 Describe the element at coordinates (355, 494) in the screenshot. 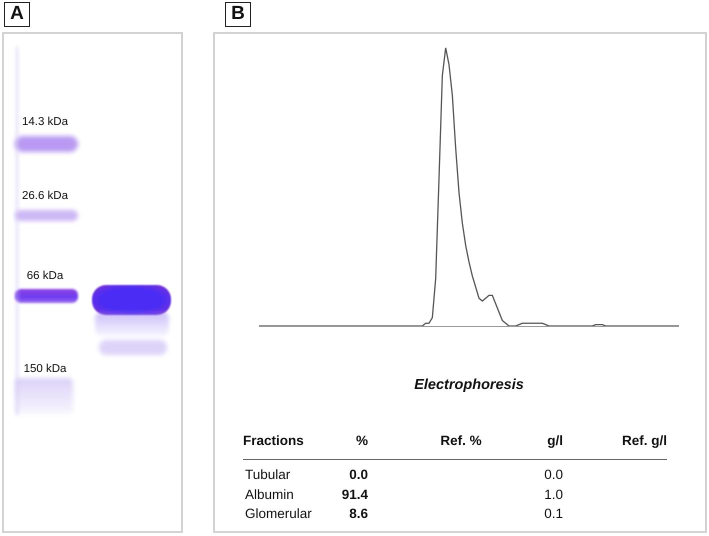

I see `text: 91.4` at that location.